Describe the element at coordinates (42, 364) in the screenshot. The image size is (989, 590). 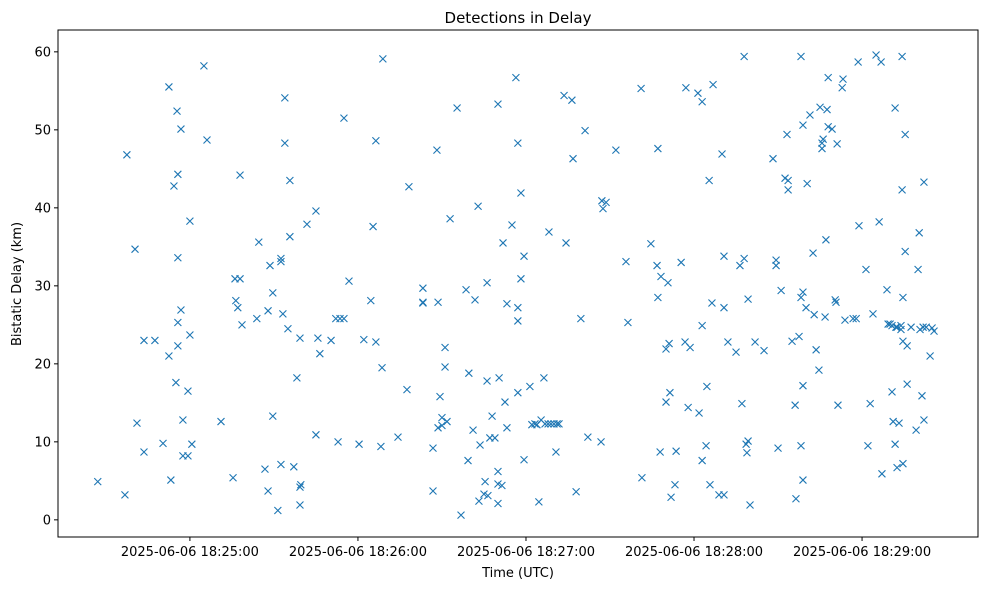
I see `y-tick-label: 20` at that location.